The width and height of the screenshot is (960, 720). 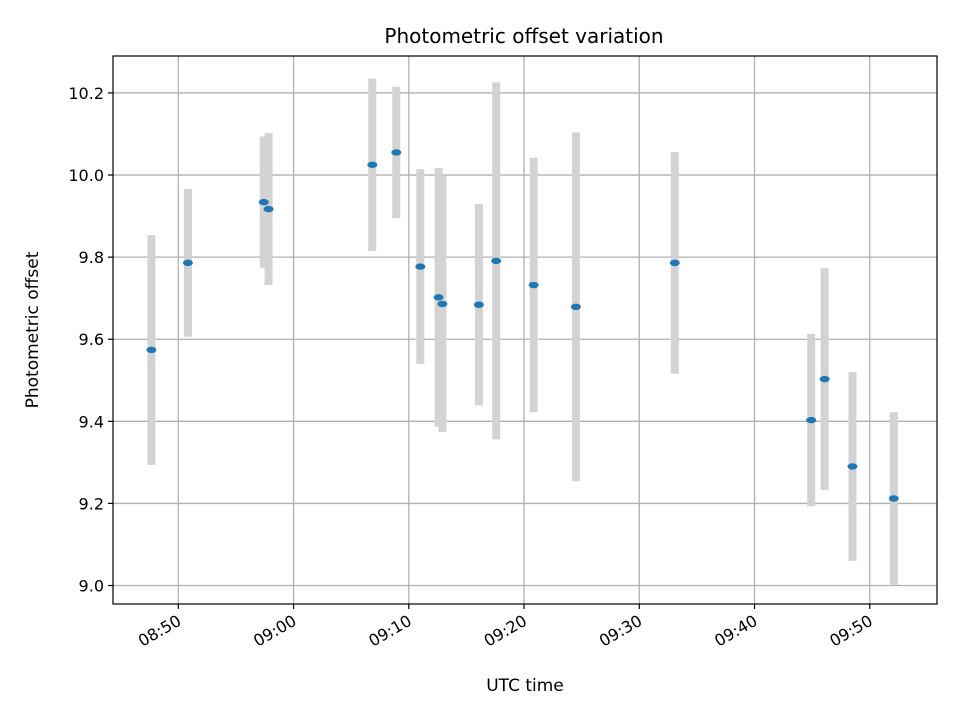 I want to click on x-tick-label: 09:20, so click(x=505, y=631).